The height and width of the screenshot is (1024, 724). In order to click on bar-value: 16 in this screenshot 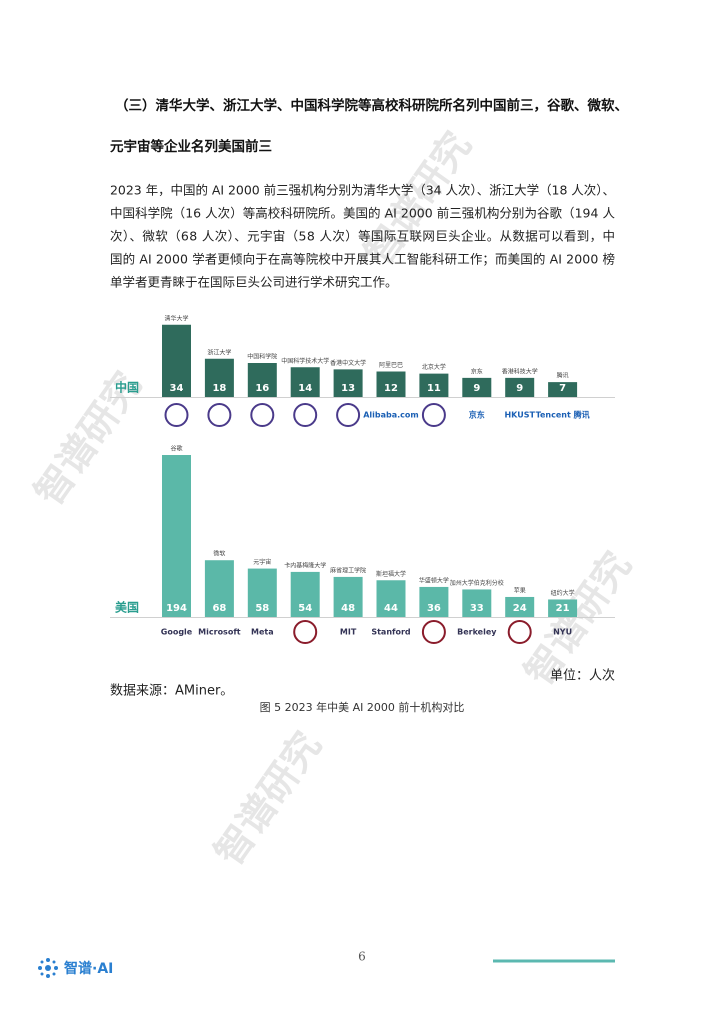, I will do `click(262, 388)`.